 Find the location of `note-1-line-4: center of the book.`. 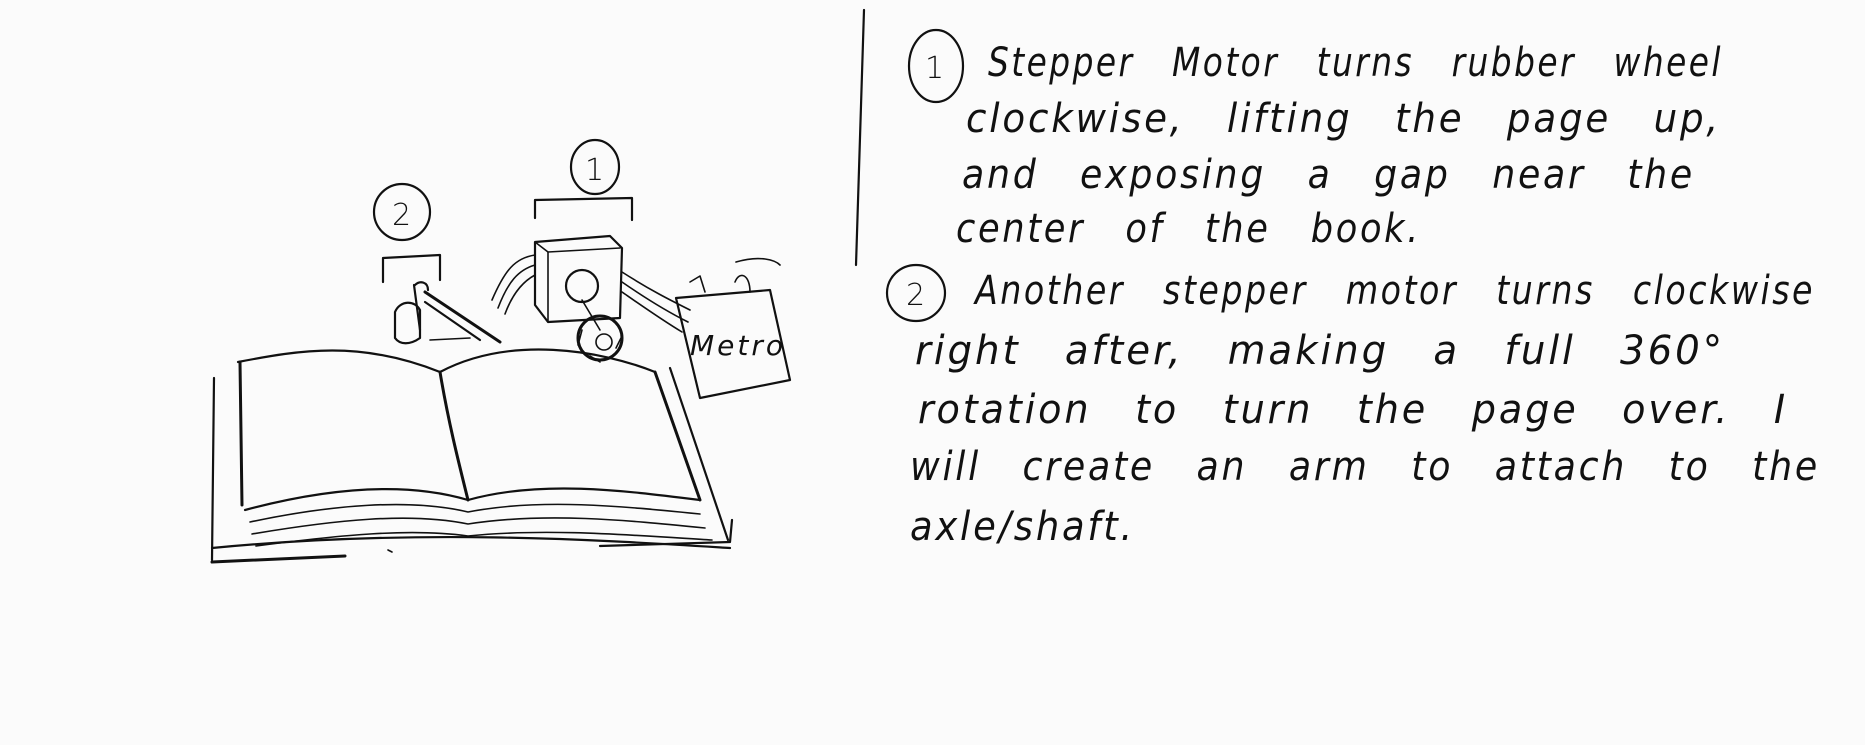

note-1-line-4: center of the book. is located at coordinates (1188, 229).